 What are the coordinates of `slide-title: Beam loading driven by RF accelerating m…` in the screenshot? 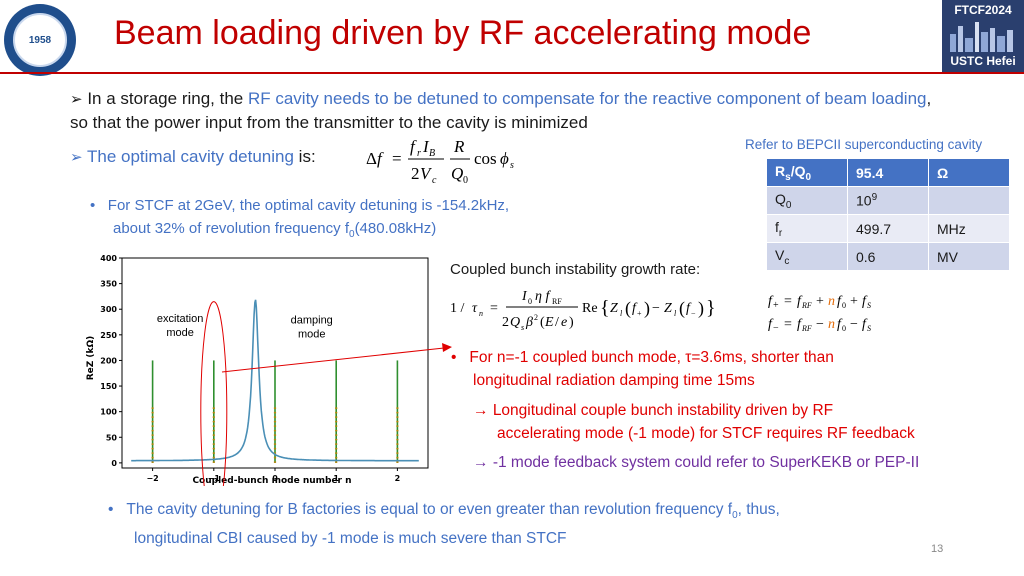 It's located at (463, 33).